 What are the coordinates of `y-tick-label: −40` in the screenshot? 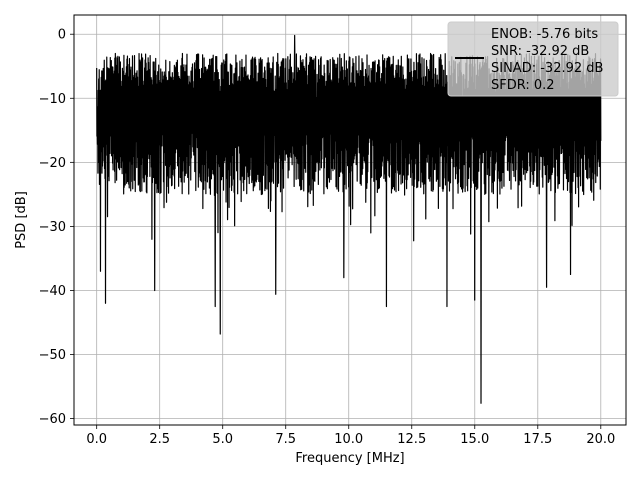 It's located at (52, 291).